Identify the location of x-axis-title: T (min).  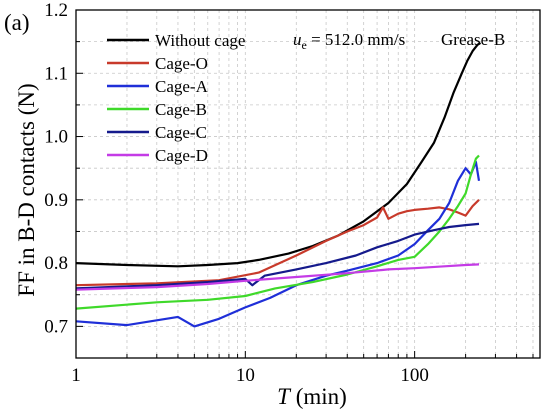
(312, 396).